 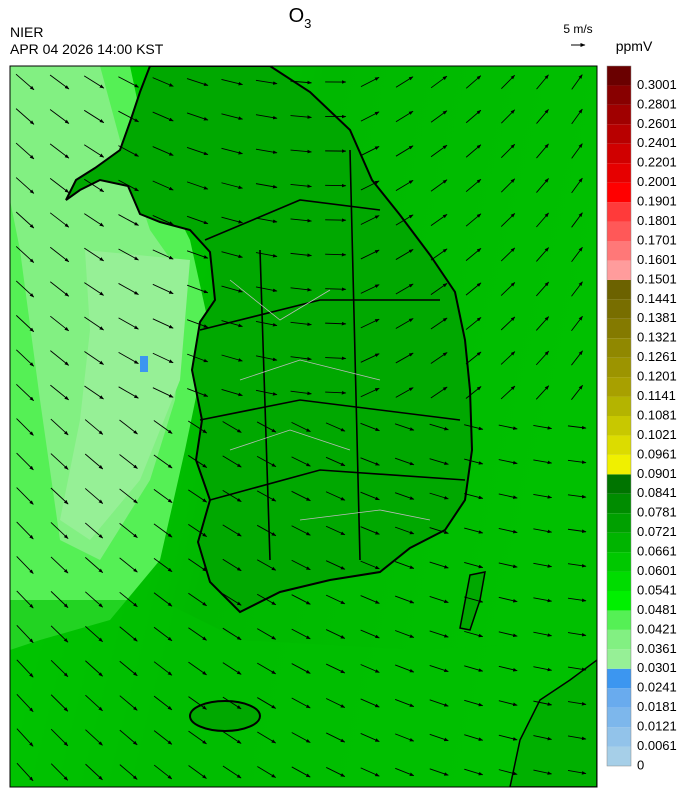 I want to click on japan, so click(x=553, y=723).